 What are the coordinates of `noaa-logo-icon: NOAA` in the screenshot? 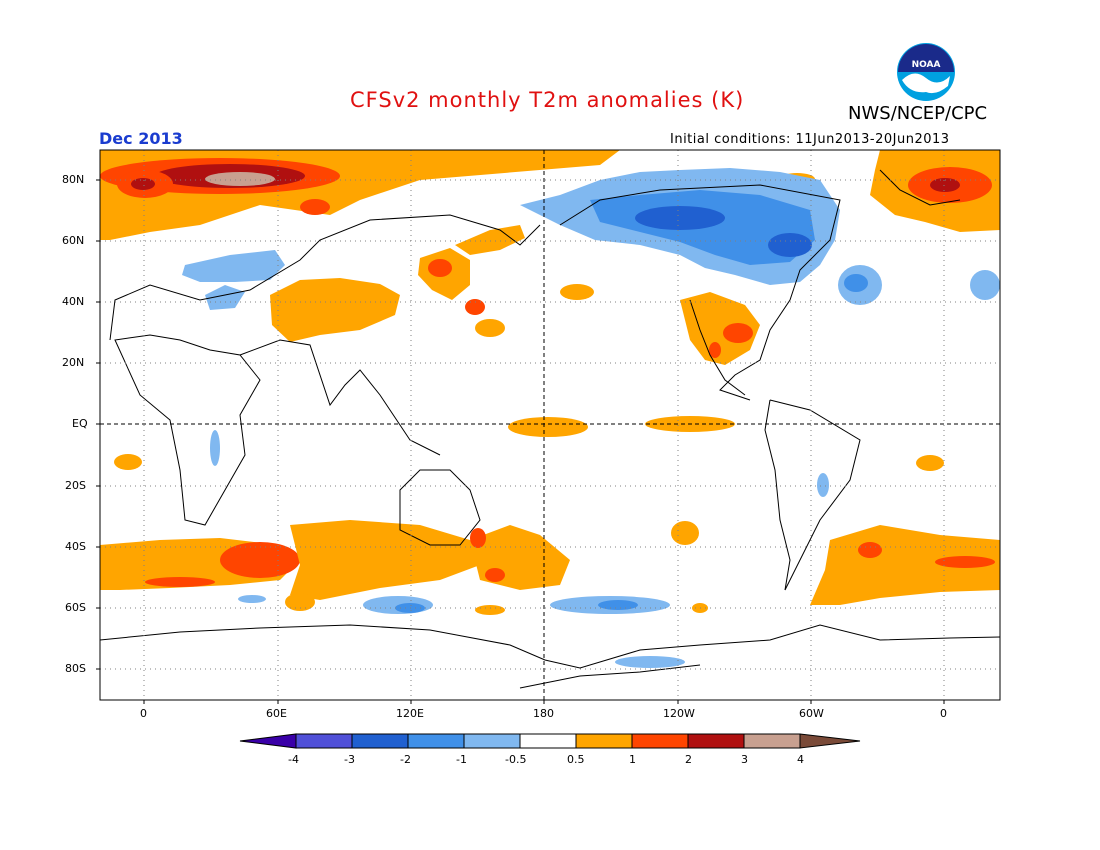 It's located at (926, 72).